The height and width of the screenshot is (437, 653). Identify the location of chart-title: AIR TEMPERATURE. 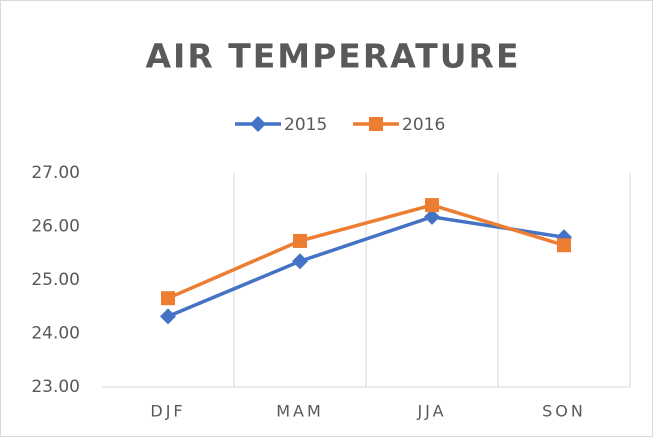
(333, 56).